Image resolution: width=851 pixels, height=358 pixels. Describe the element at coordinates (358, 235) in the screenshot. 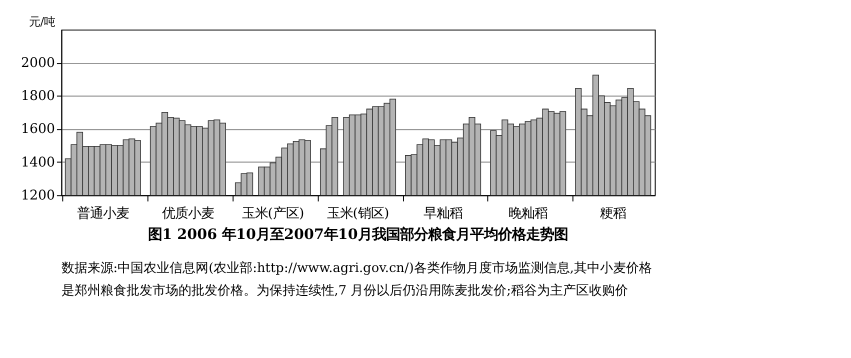

I see `text: 图1 2006 年10月至2007年10月我国部分粮食月平均价格走势图` at that location.